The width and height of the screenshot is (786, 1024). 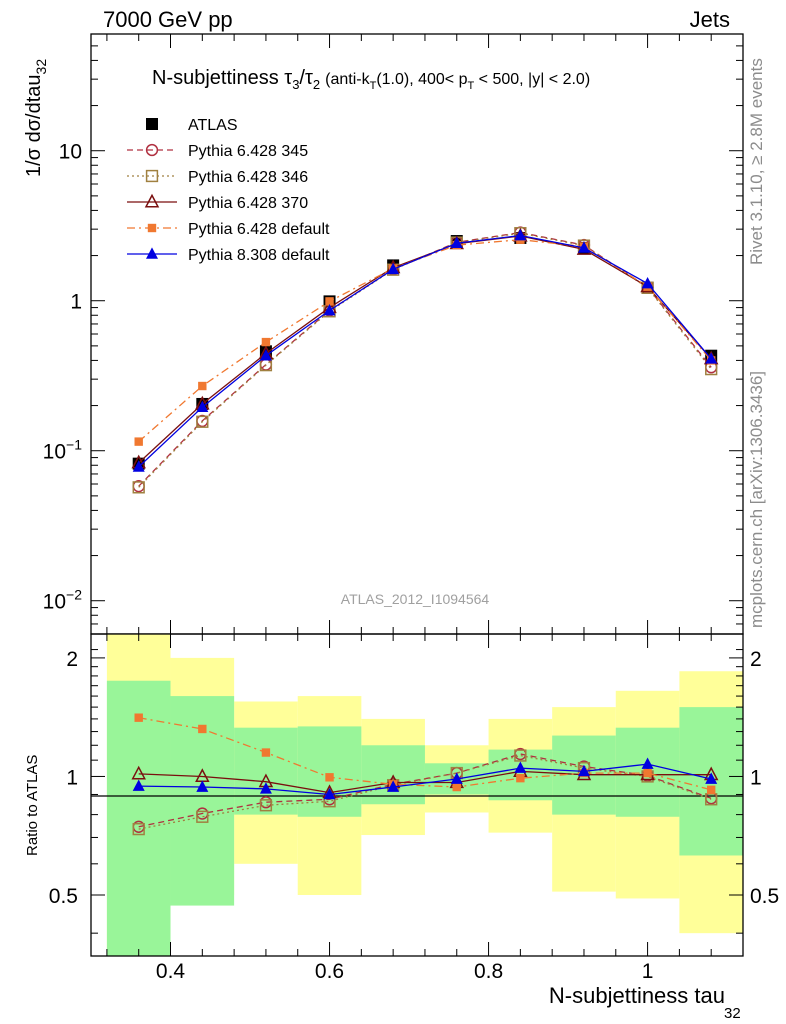 I want to click on marker-circle-open, so click(x=152, y=150).